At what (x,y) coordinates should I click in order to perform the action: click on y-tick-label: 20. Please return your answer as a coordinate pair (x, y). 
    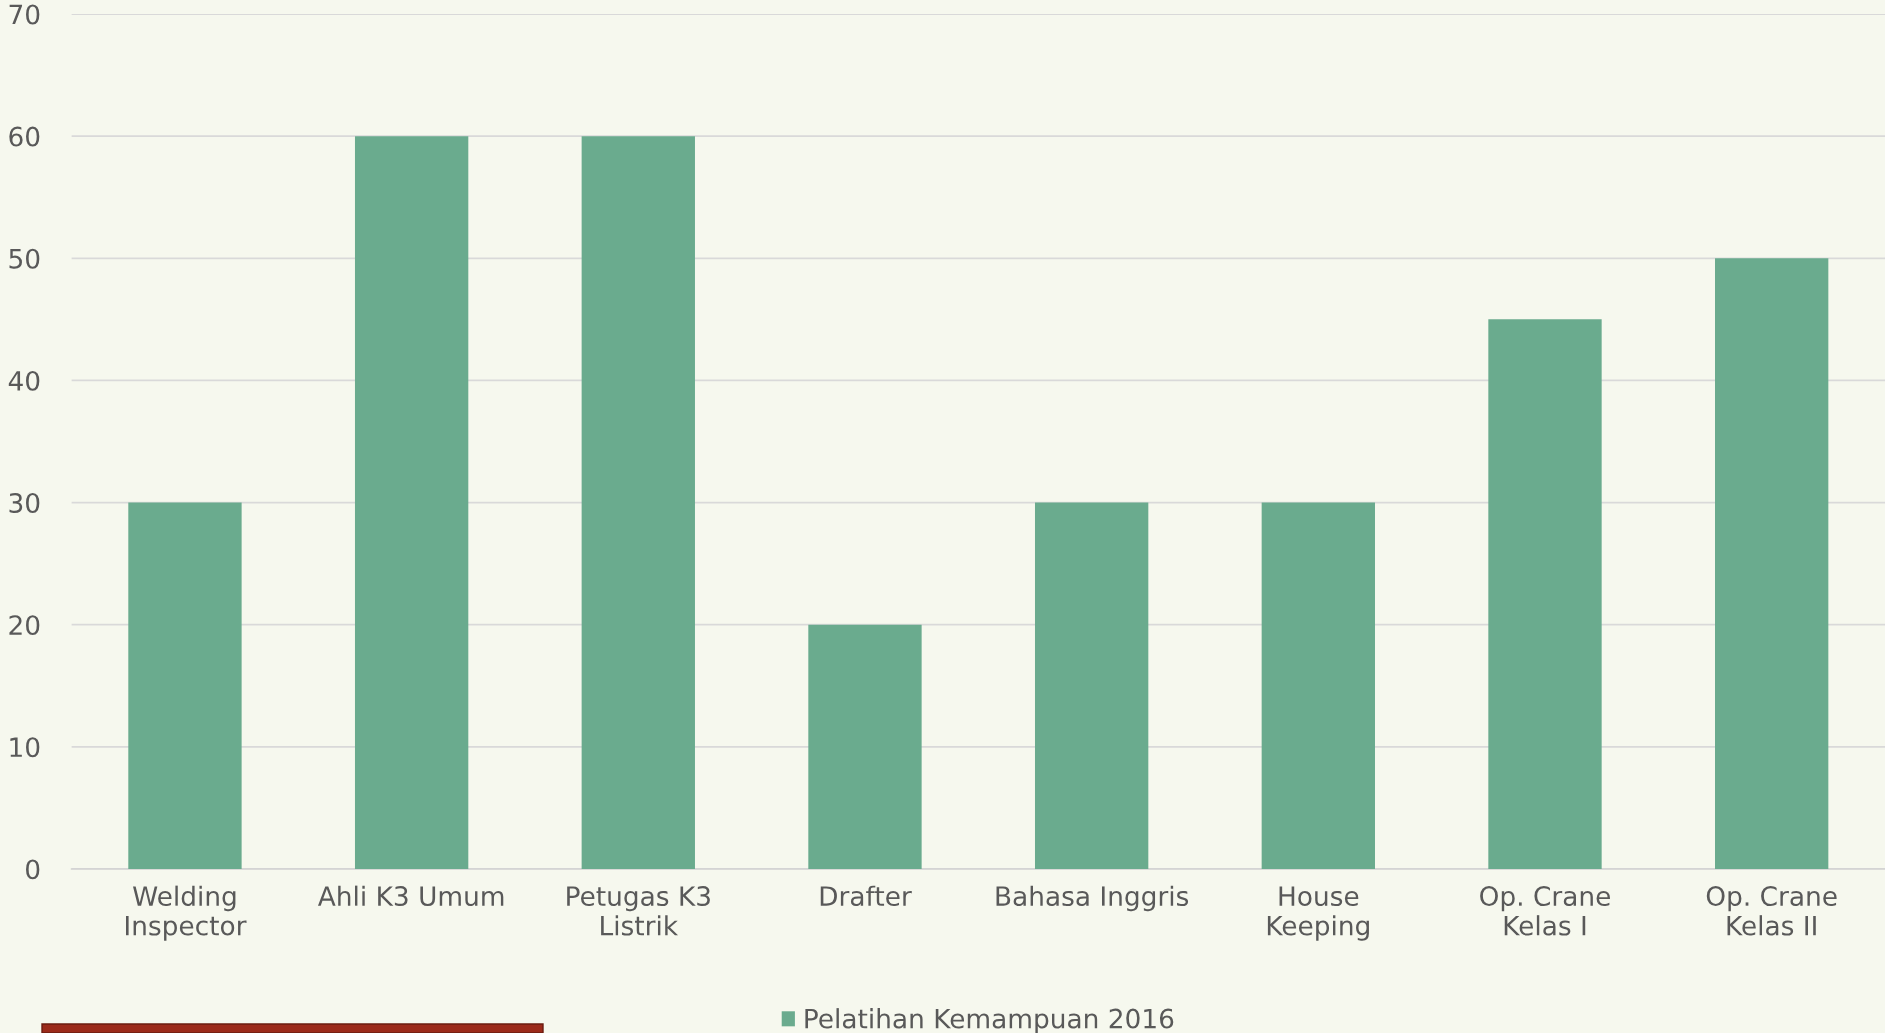
    Looking at the image, I should click on (24, 625).